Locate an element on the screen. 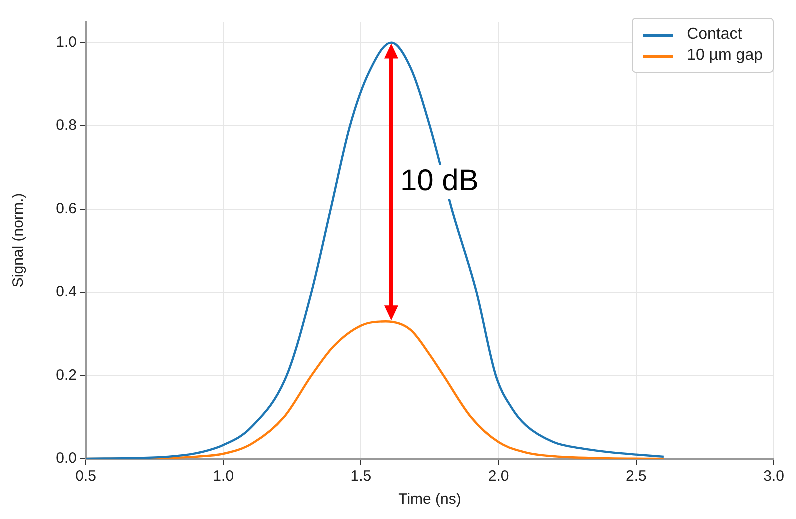 This screenshot has height=519, width=796. y-tick-label: 1.0 is located at coordinates (66, 42).